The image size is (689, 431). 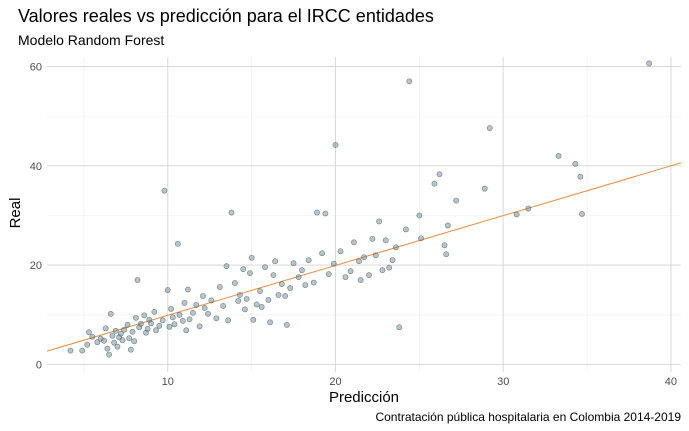 What do you see at coordinates (364, 397) in the screenshot?
I see `x-axis-title: Predicción` at bounding box center [364, 397].